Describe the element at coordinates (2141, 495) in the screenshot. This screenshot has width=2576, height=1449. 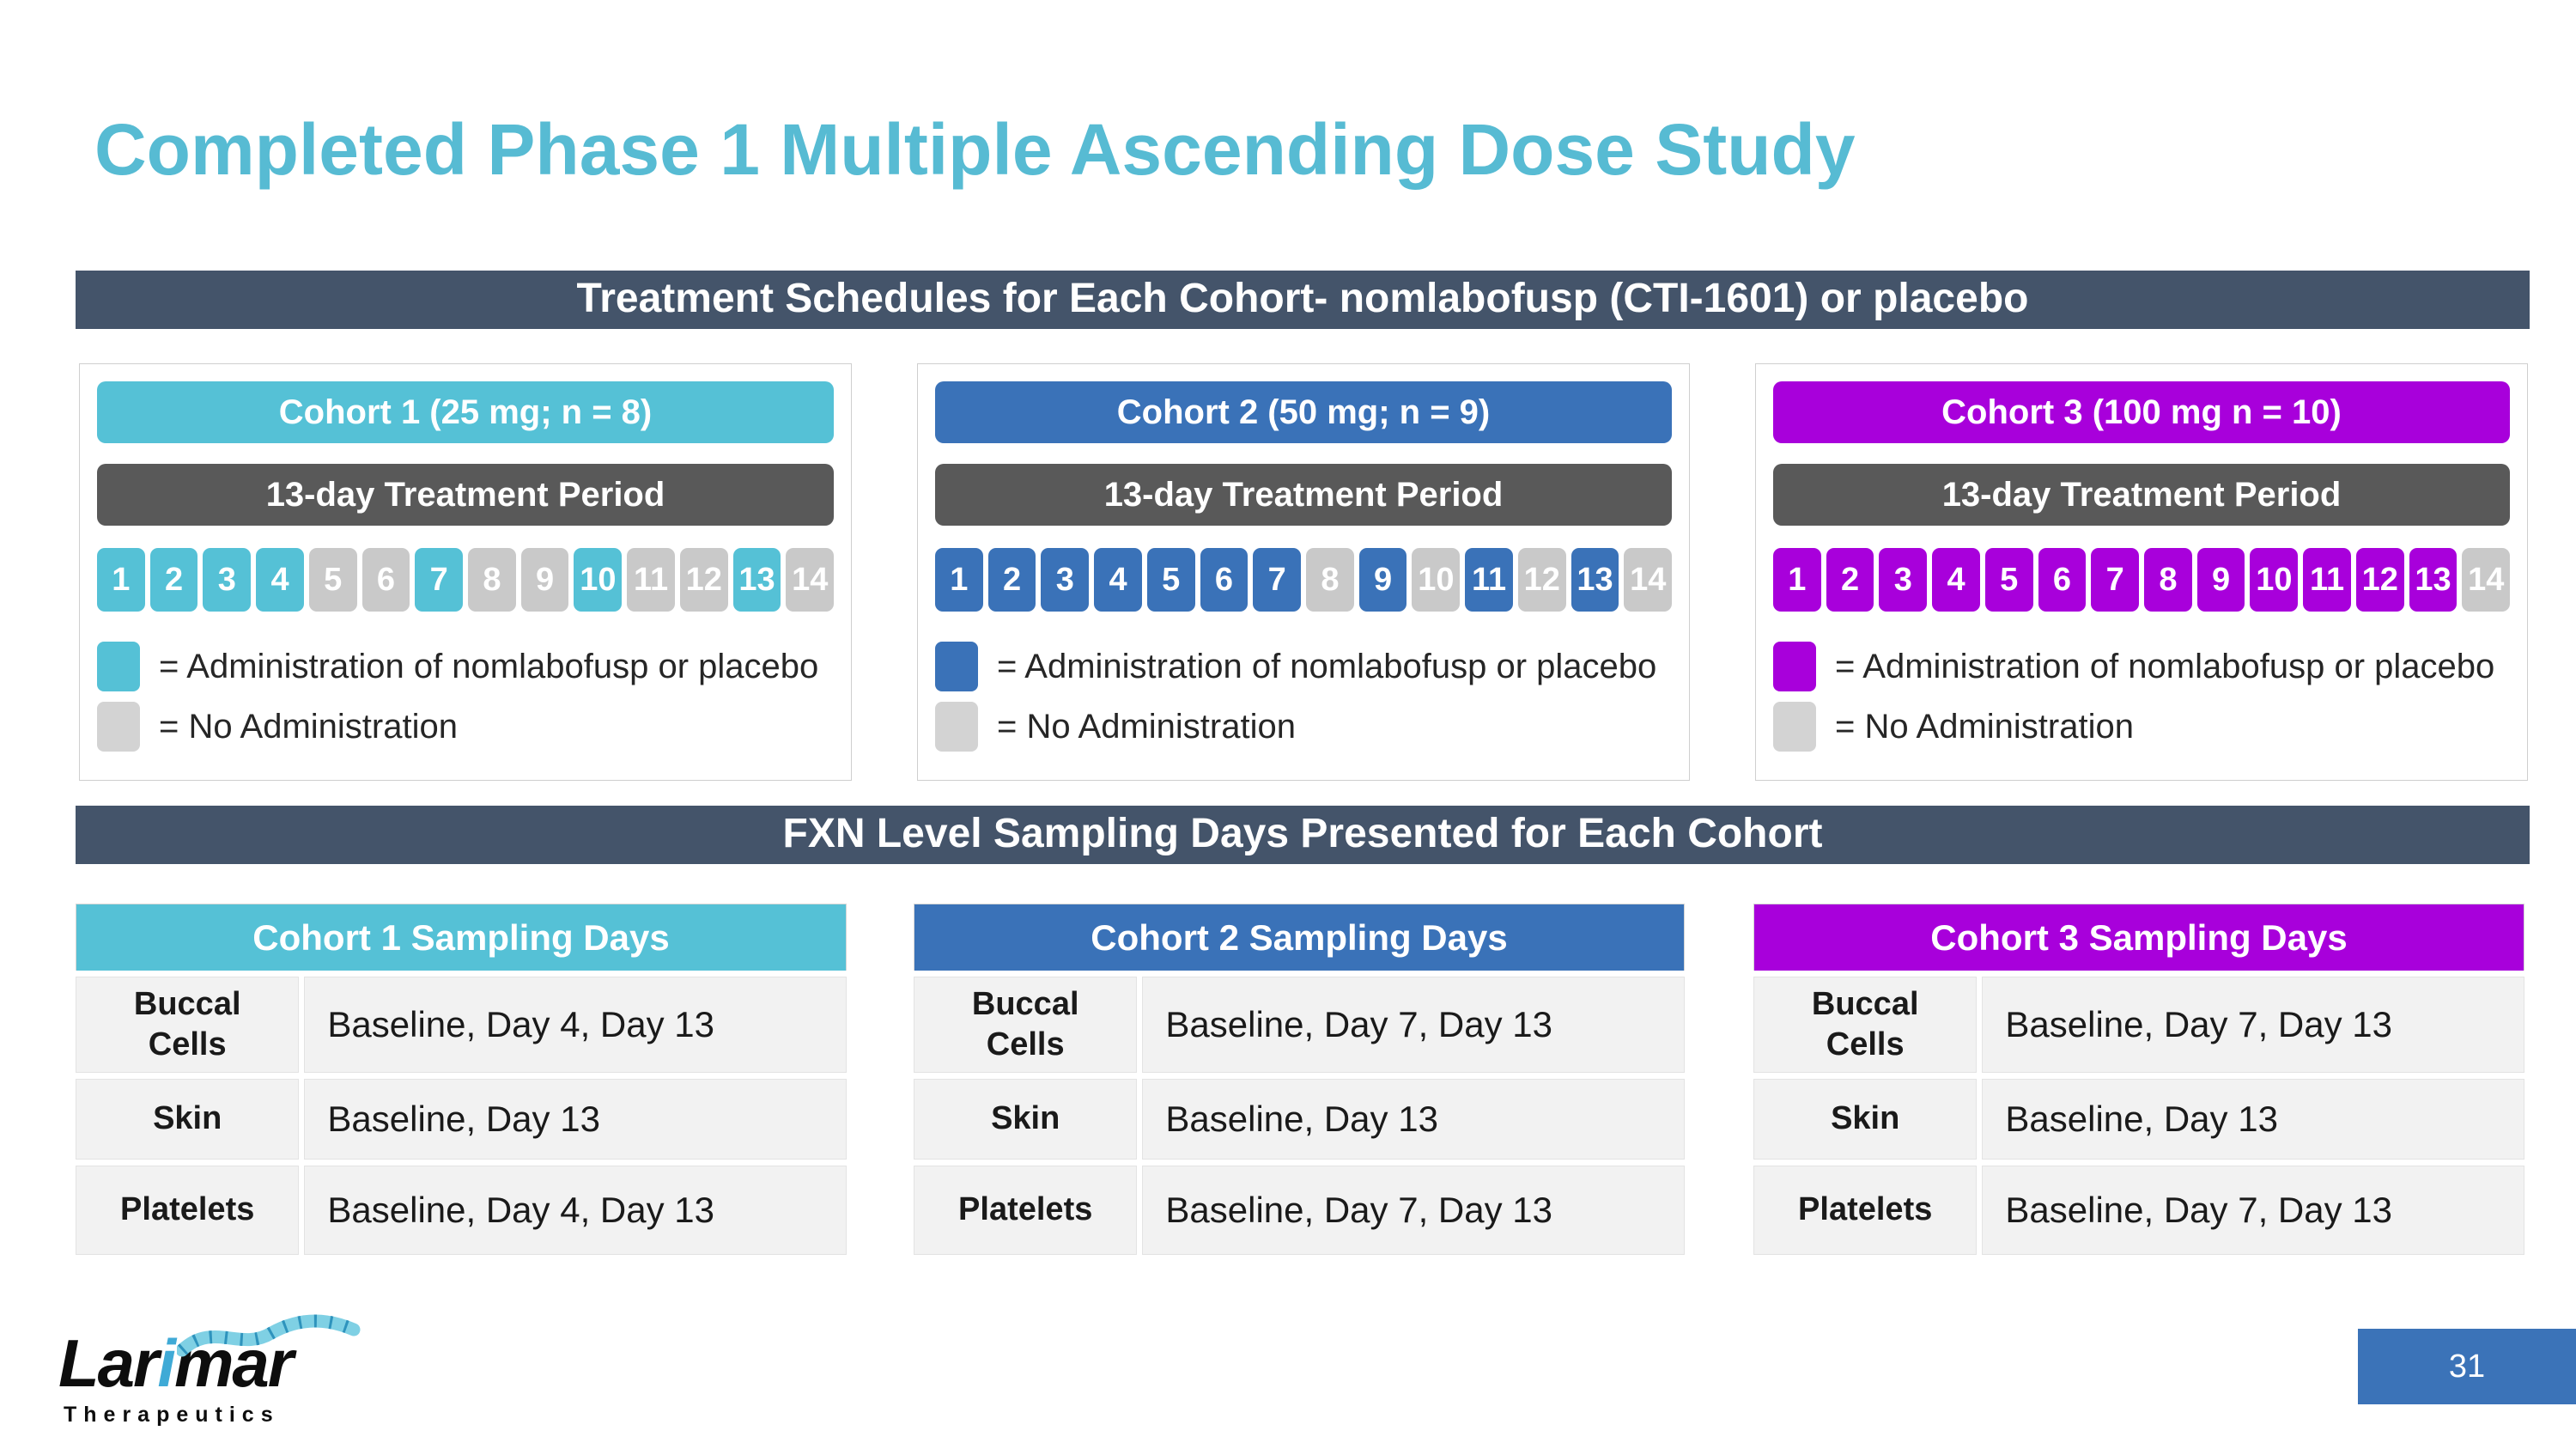
I see `cohort-3-treatment-period-bar: 13-day Treatment Period` at that location.